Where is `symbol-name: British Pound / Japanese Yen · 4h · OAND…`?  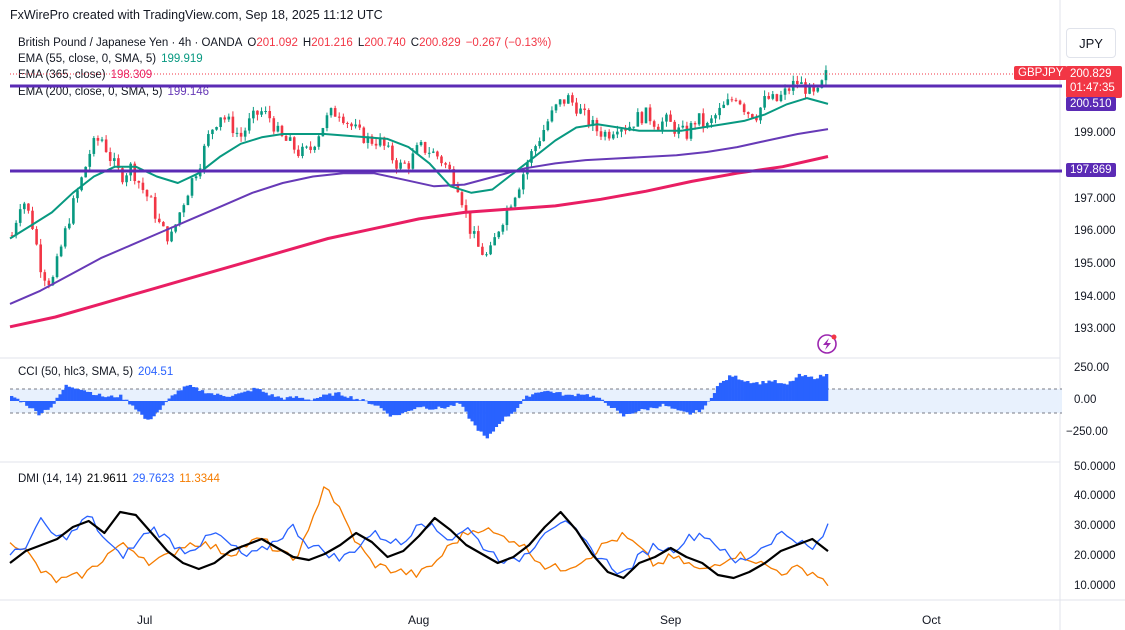 symbol-name: British Pound / Japanese Yen · 4h · OAND… is located at coordinates (130, 43).